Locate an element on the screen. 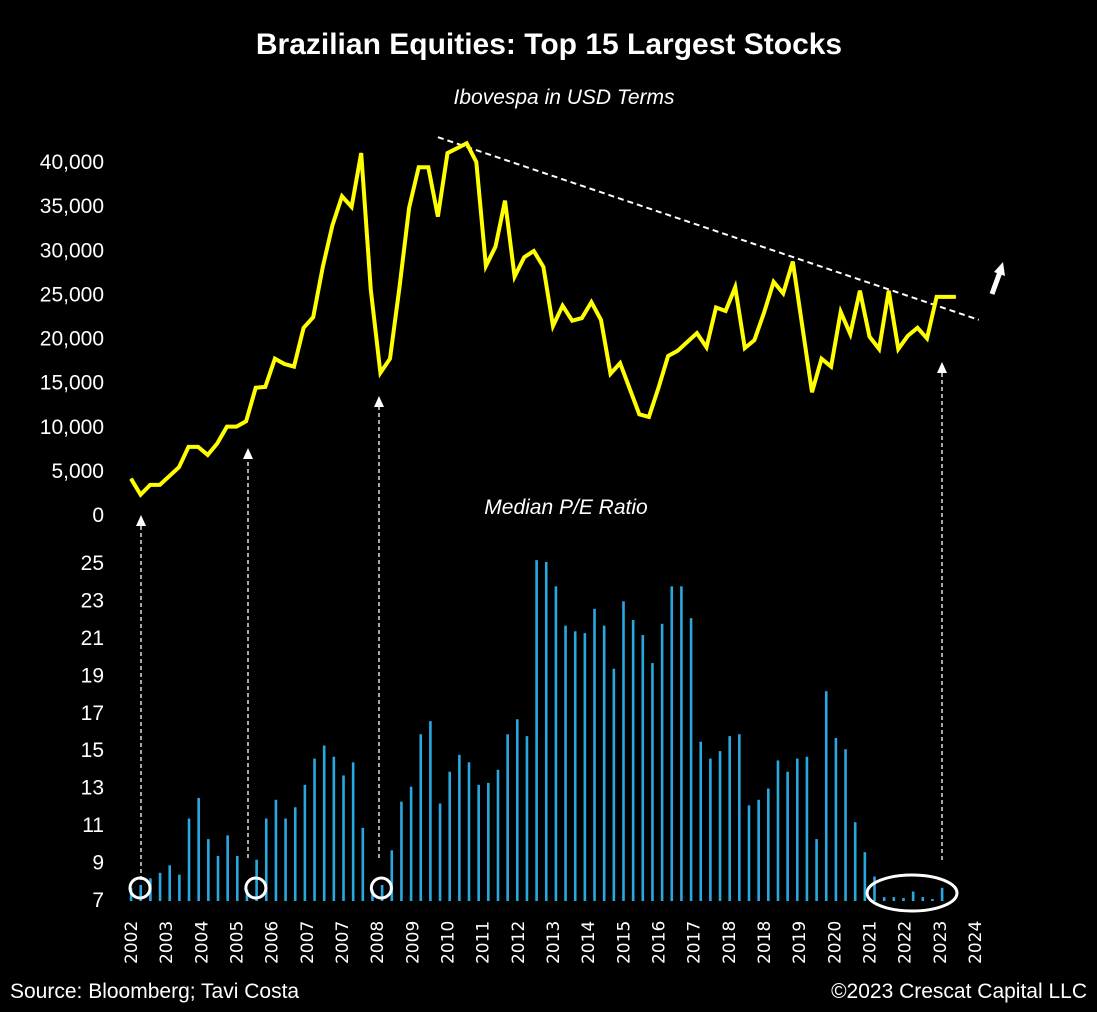  pe-y-axis: 791113151719212325 is located at coordinates (92, 732).